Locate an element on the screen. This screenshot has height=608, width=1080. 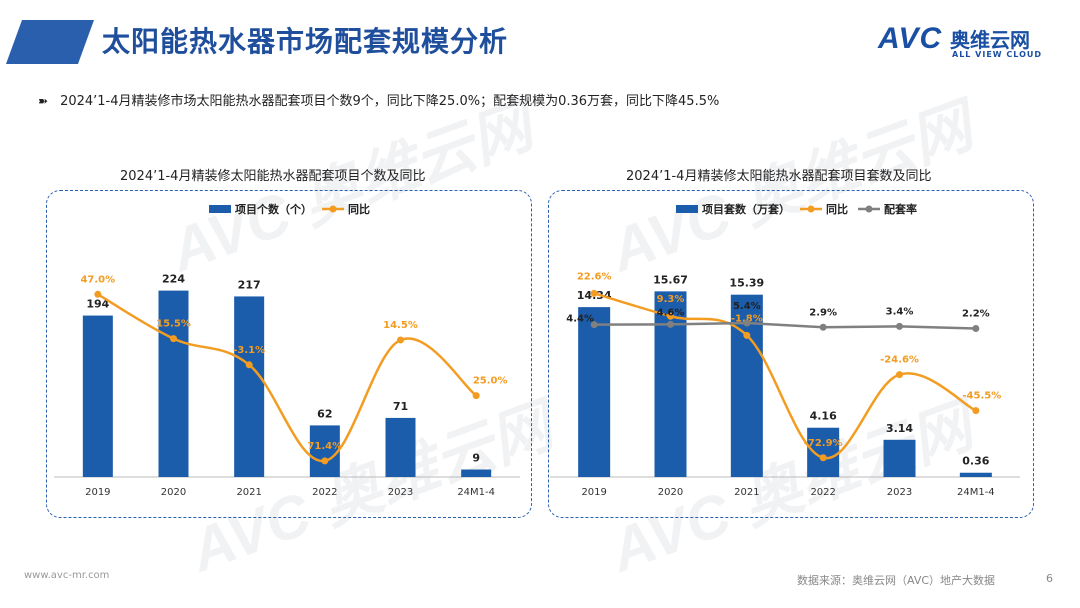
chart-title-left: 2024’1-4月精装修太阳能热水器配套项目个数及同比 is located at coordinates (273, 176).